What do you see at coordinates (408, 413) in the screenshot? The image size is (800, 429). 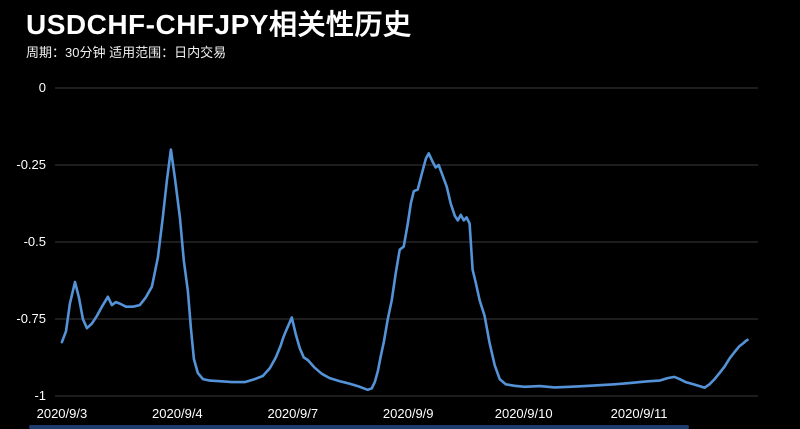 I see `x-axis-tick-label: 2020/9/9` at bounding box center [408, 413].